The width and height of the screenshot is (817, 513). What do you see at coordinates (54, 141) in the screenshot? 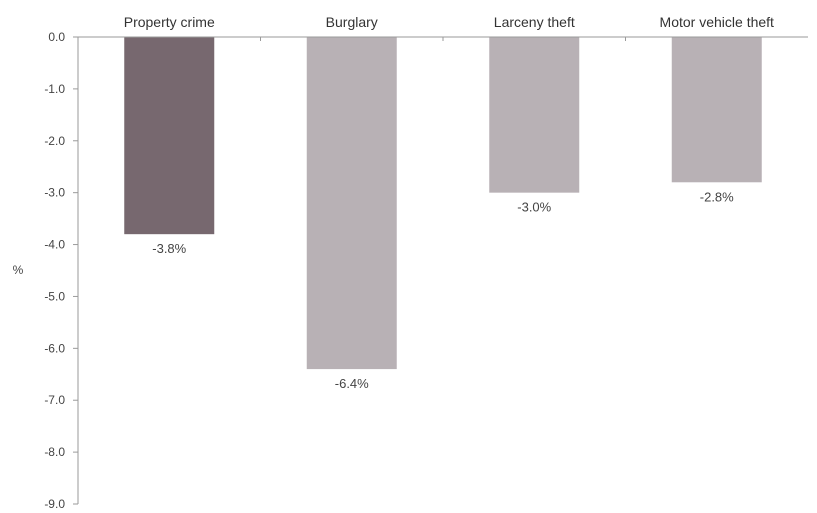
I see `y-tick-label: -2.0` at bounding box center [54, 141].